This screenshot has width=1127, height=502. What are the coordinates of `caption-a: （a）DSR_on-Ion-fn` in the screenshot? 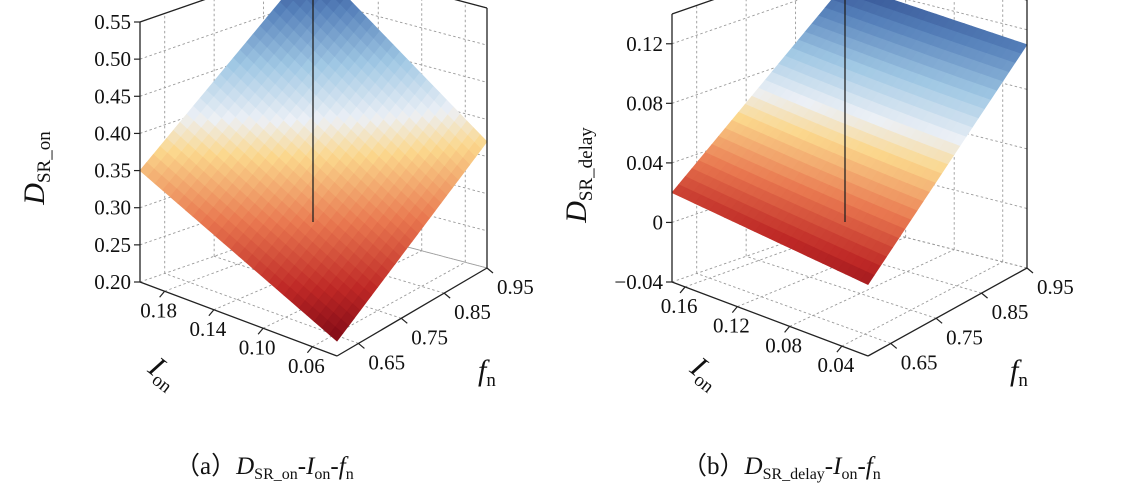 It's located at (264, 467).